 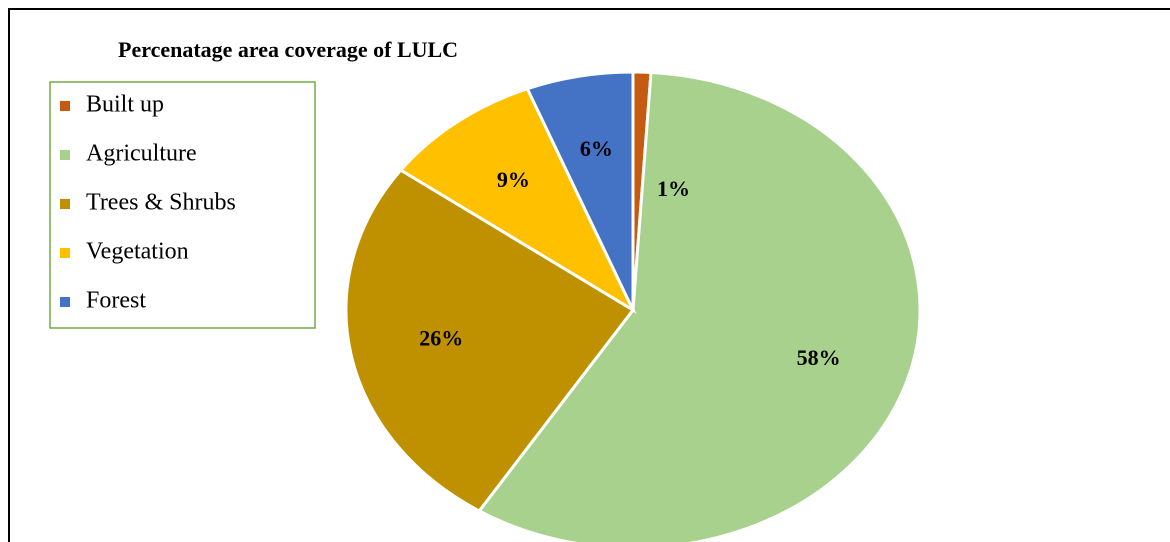 What do you see at coordinates (125, 105) in the screenshot?
I see `legend-label: Built up` at bounding box center [125, 105].